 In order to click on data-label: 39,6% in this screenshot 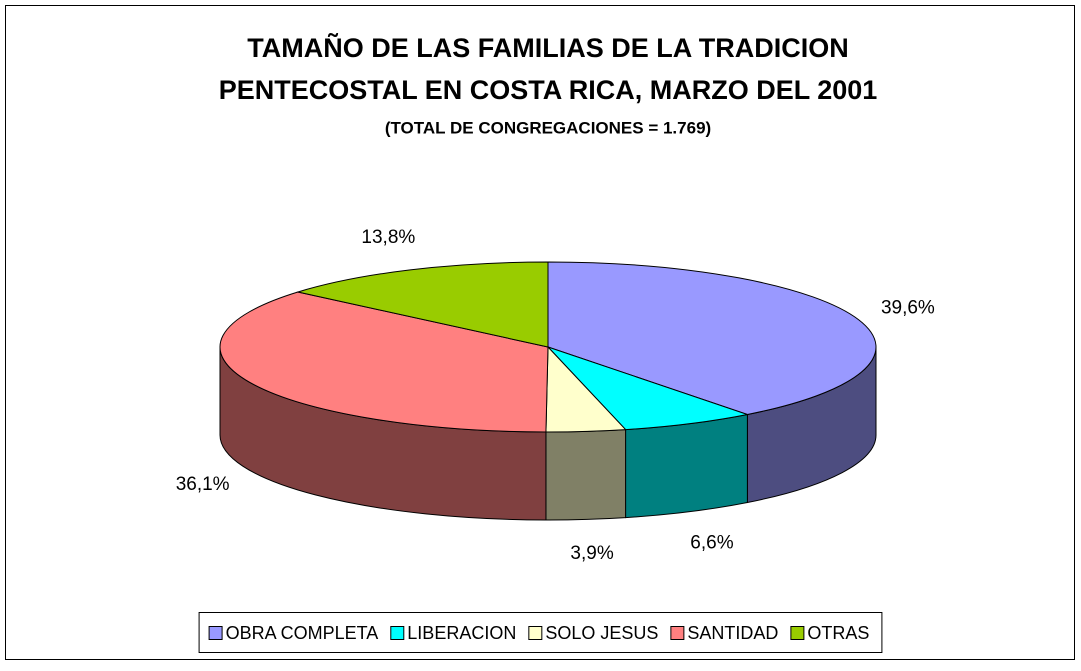, I will do `click(908, 308)`.